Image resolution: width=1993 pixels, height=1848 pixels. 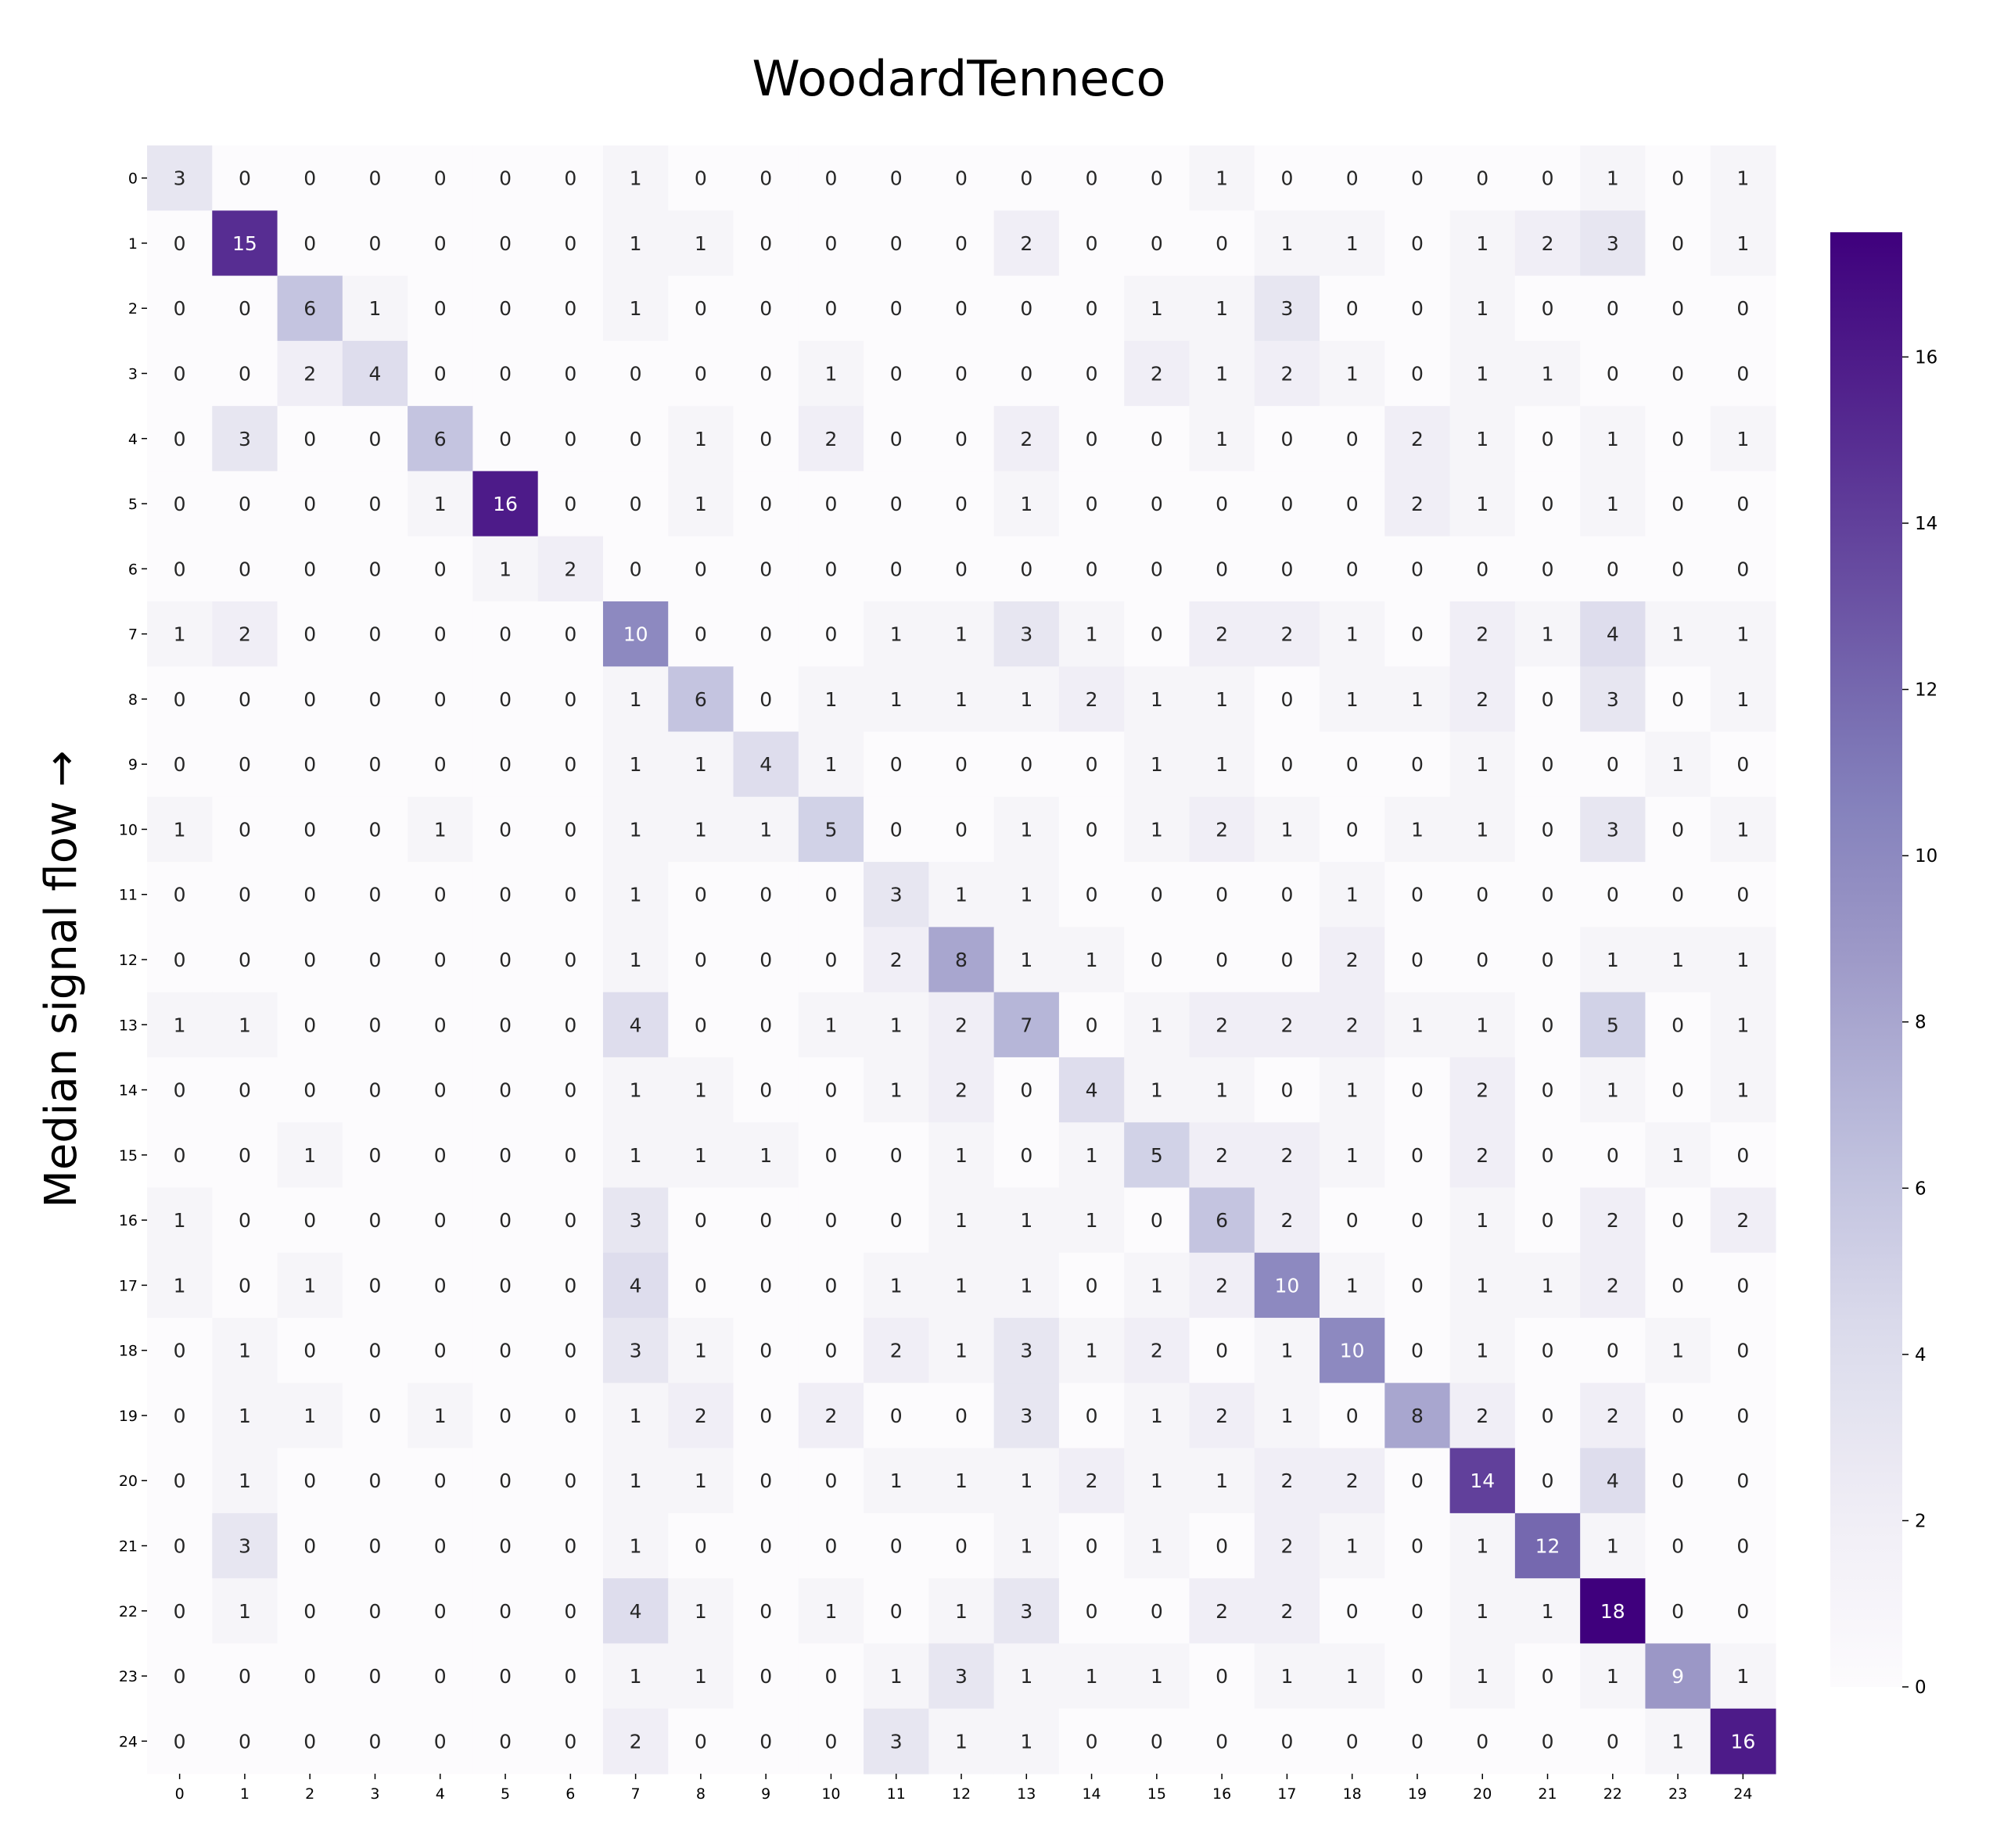 What do you see at coordinates (133, 309) in the screenshot?
I see `y-tick-label: 2` at bounding box center [133, 309].